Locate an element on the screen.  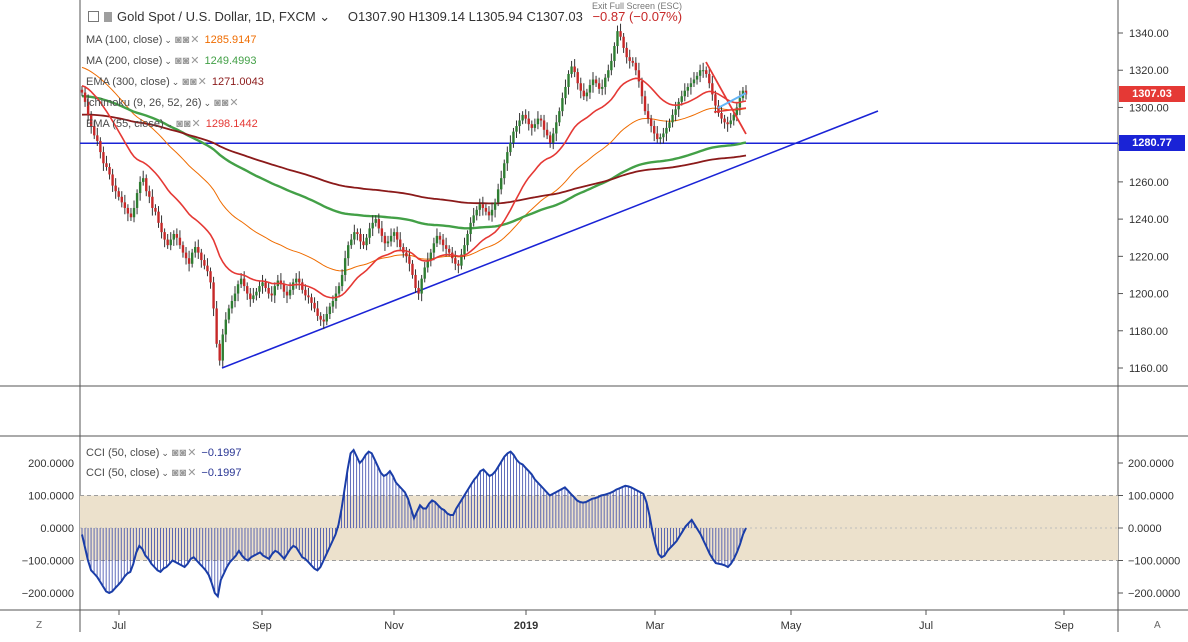
cci-tick-label-left: −100.0000 is located at coordinates (48, 562).